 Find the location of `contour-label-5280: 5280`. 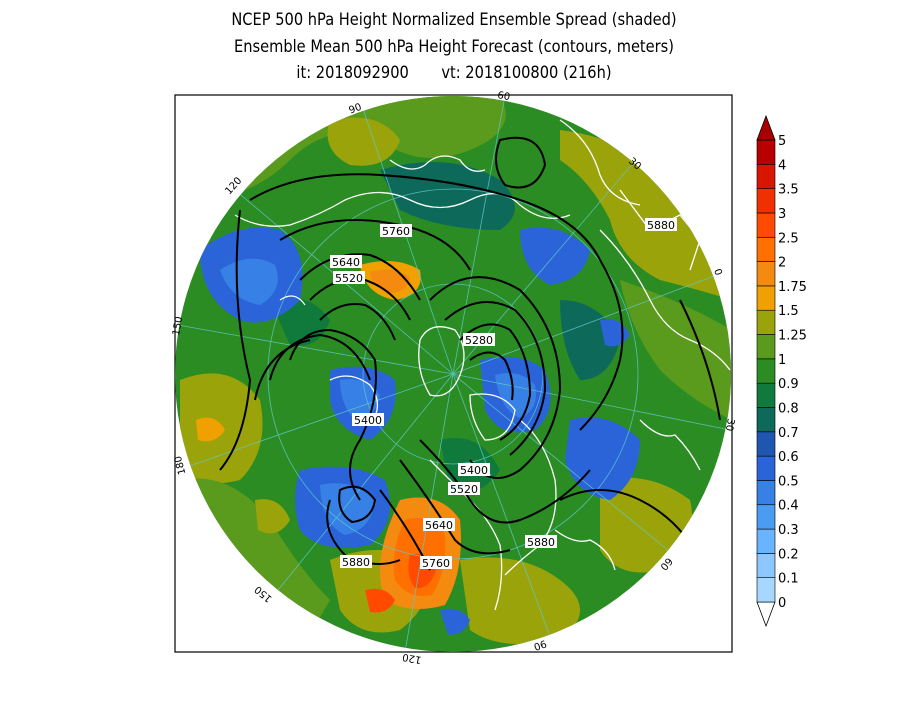

contour-label-5280: 5280 is located at coordinates (479, 340).